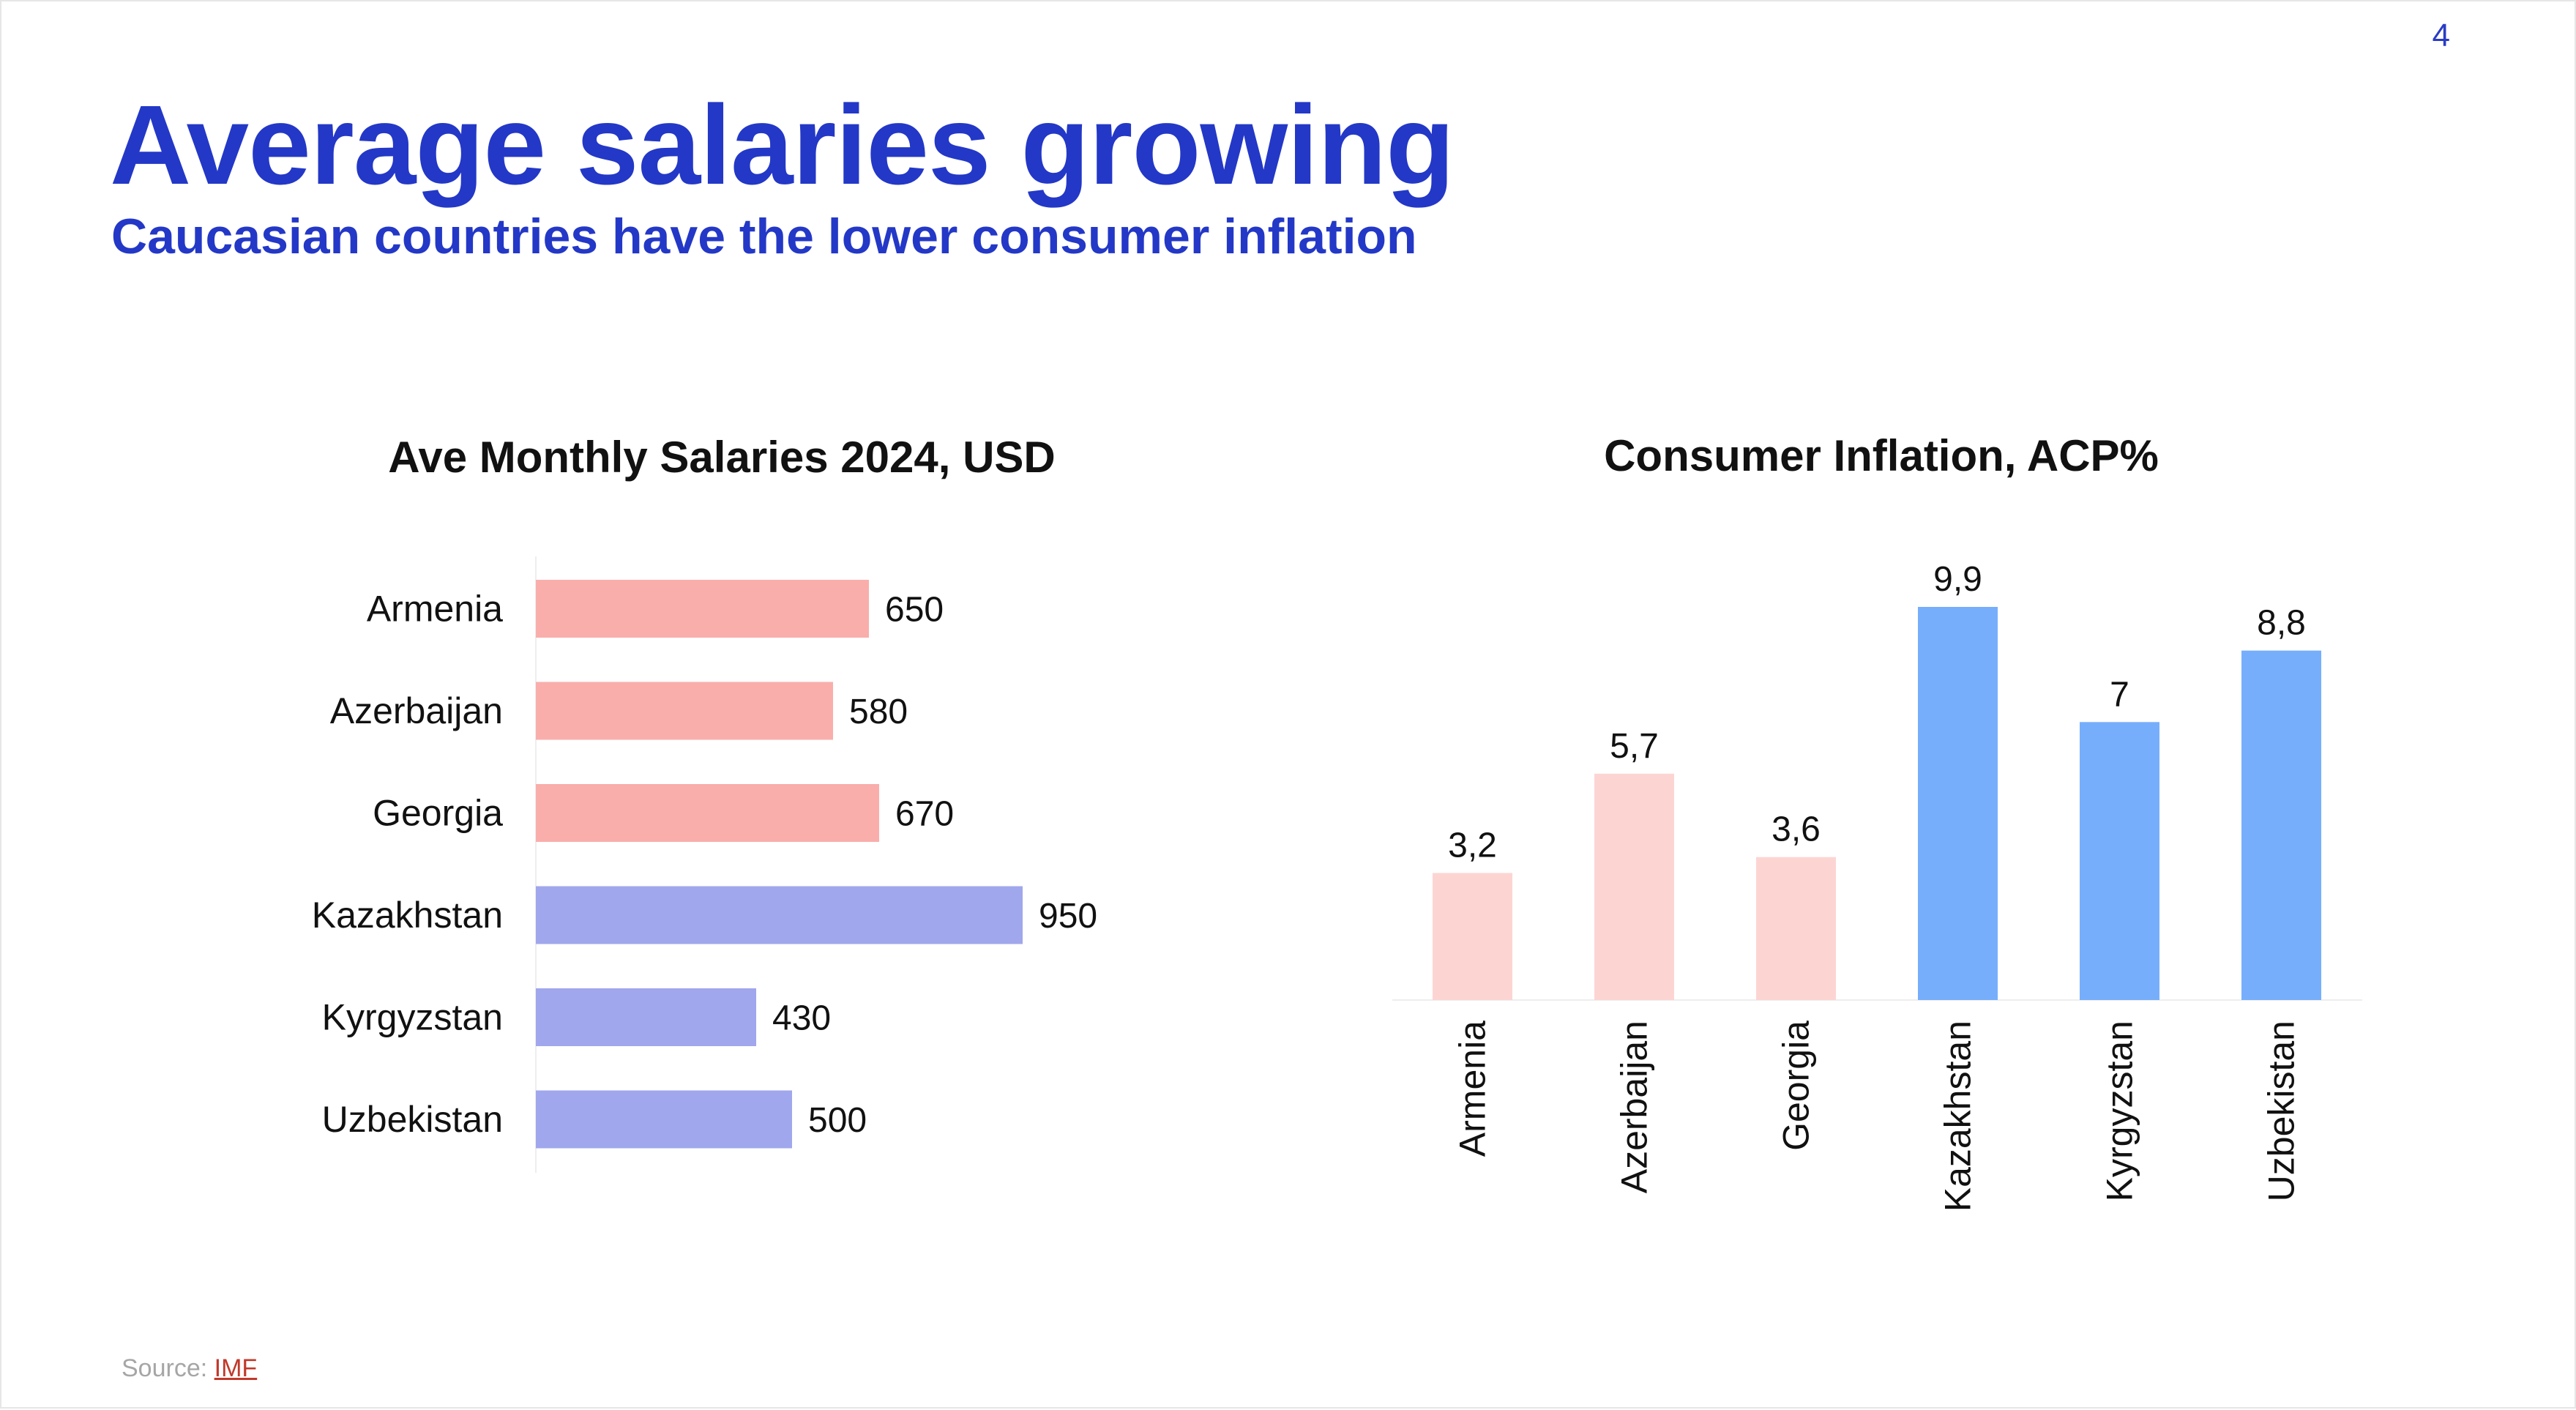 The image size is (2576, 1410). Describe the element at coordinates (1957, 579) in the screenshot. I see `inflation-value-label-kazakhstan: 9,9` at that location.